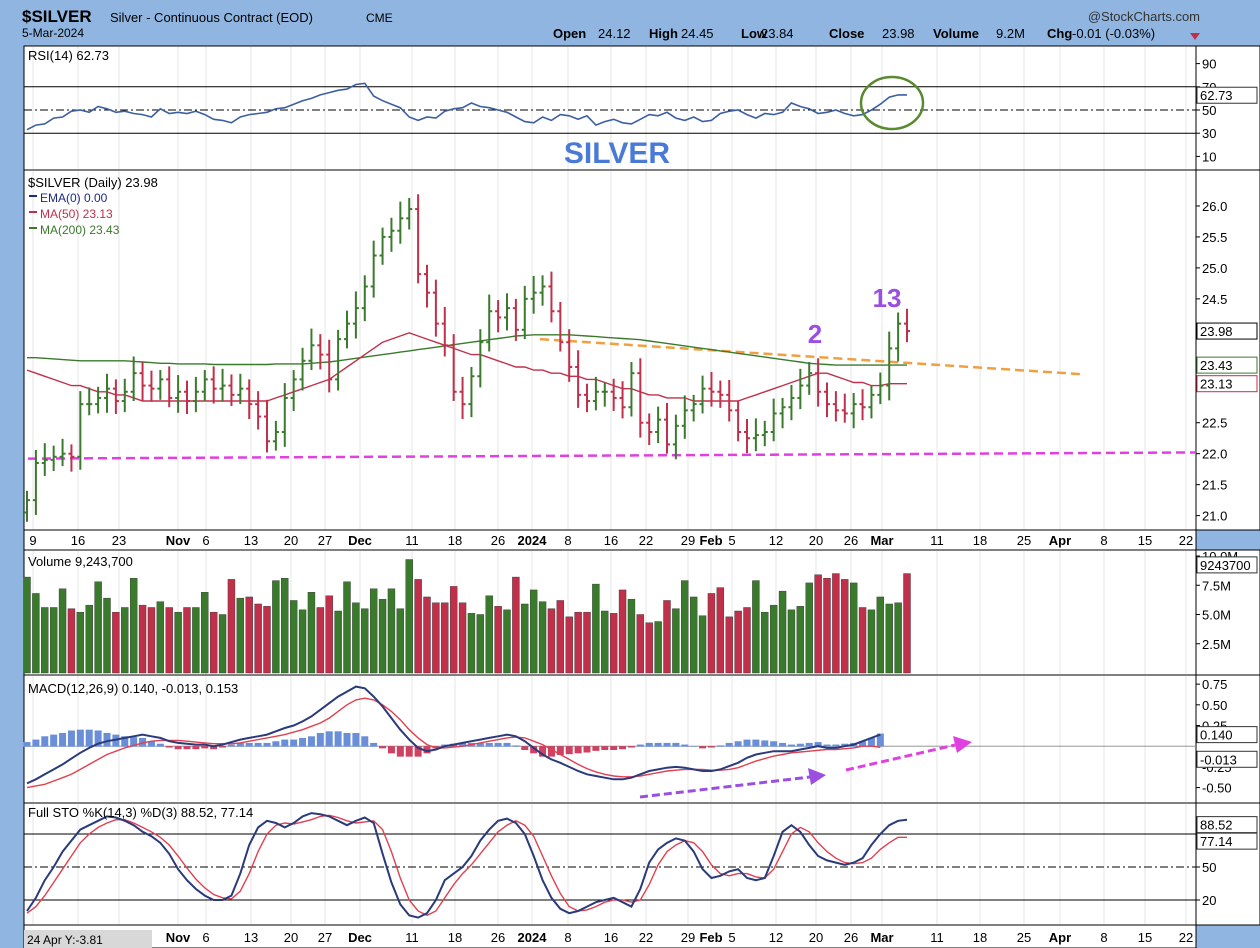 The height and width of the screenshot is (948, 1260). Describe the element at coordinates (1214, 299) in the screenshot. I see `price-axis-tick-3: 24.5` at that location.